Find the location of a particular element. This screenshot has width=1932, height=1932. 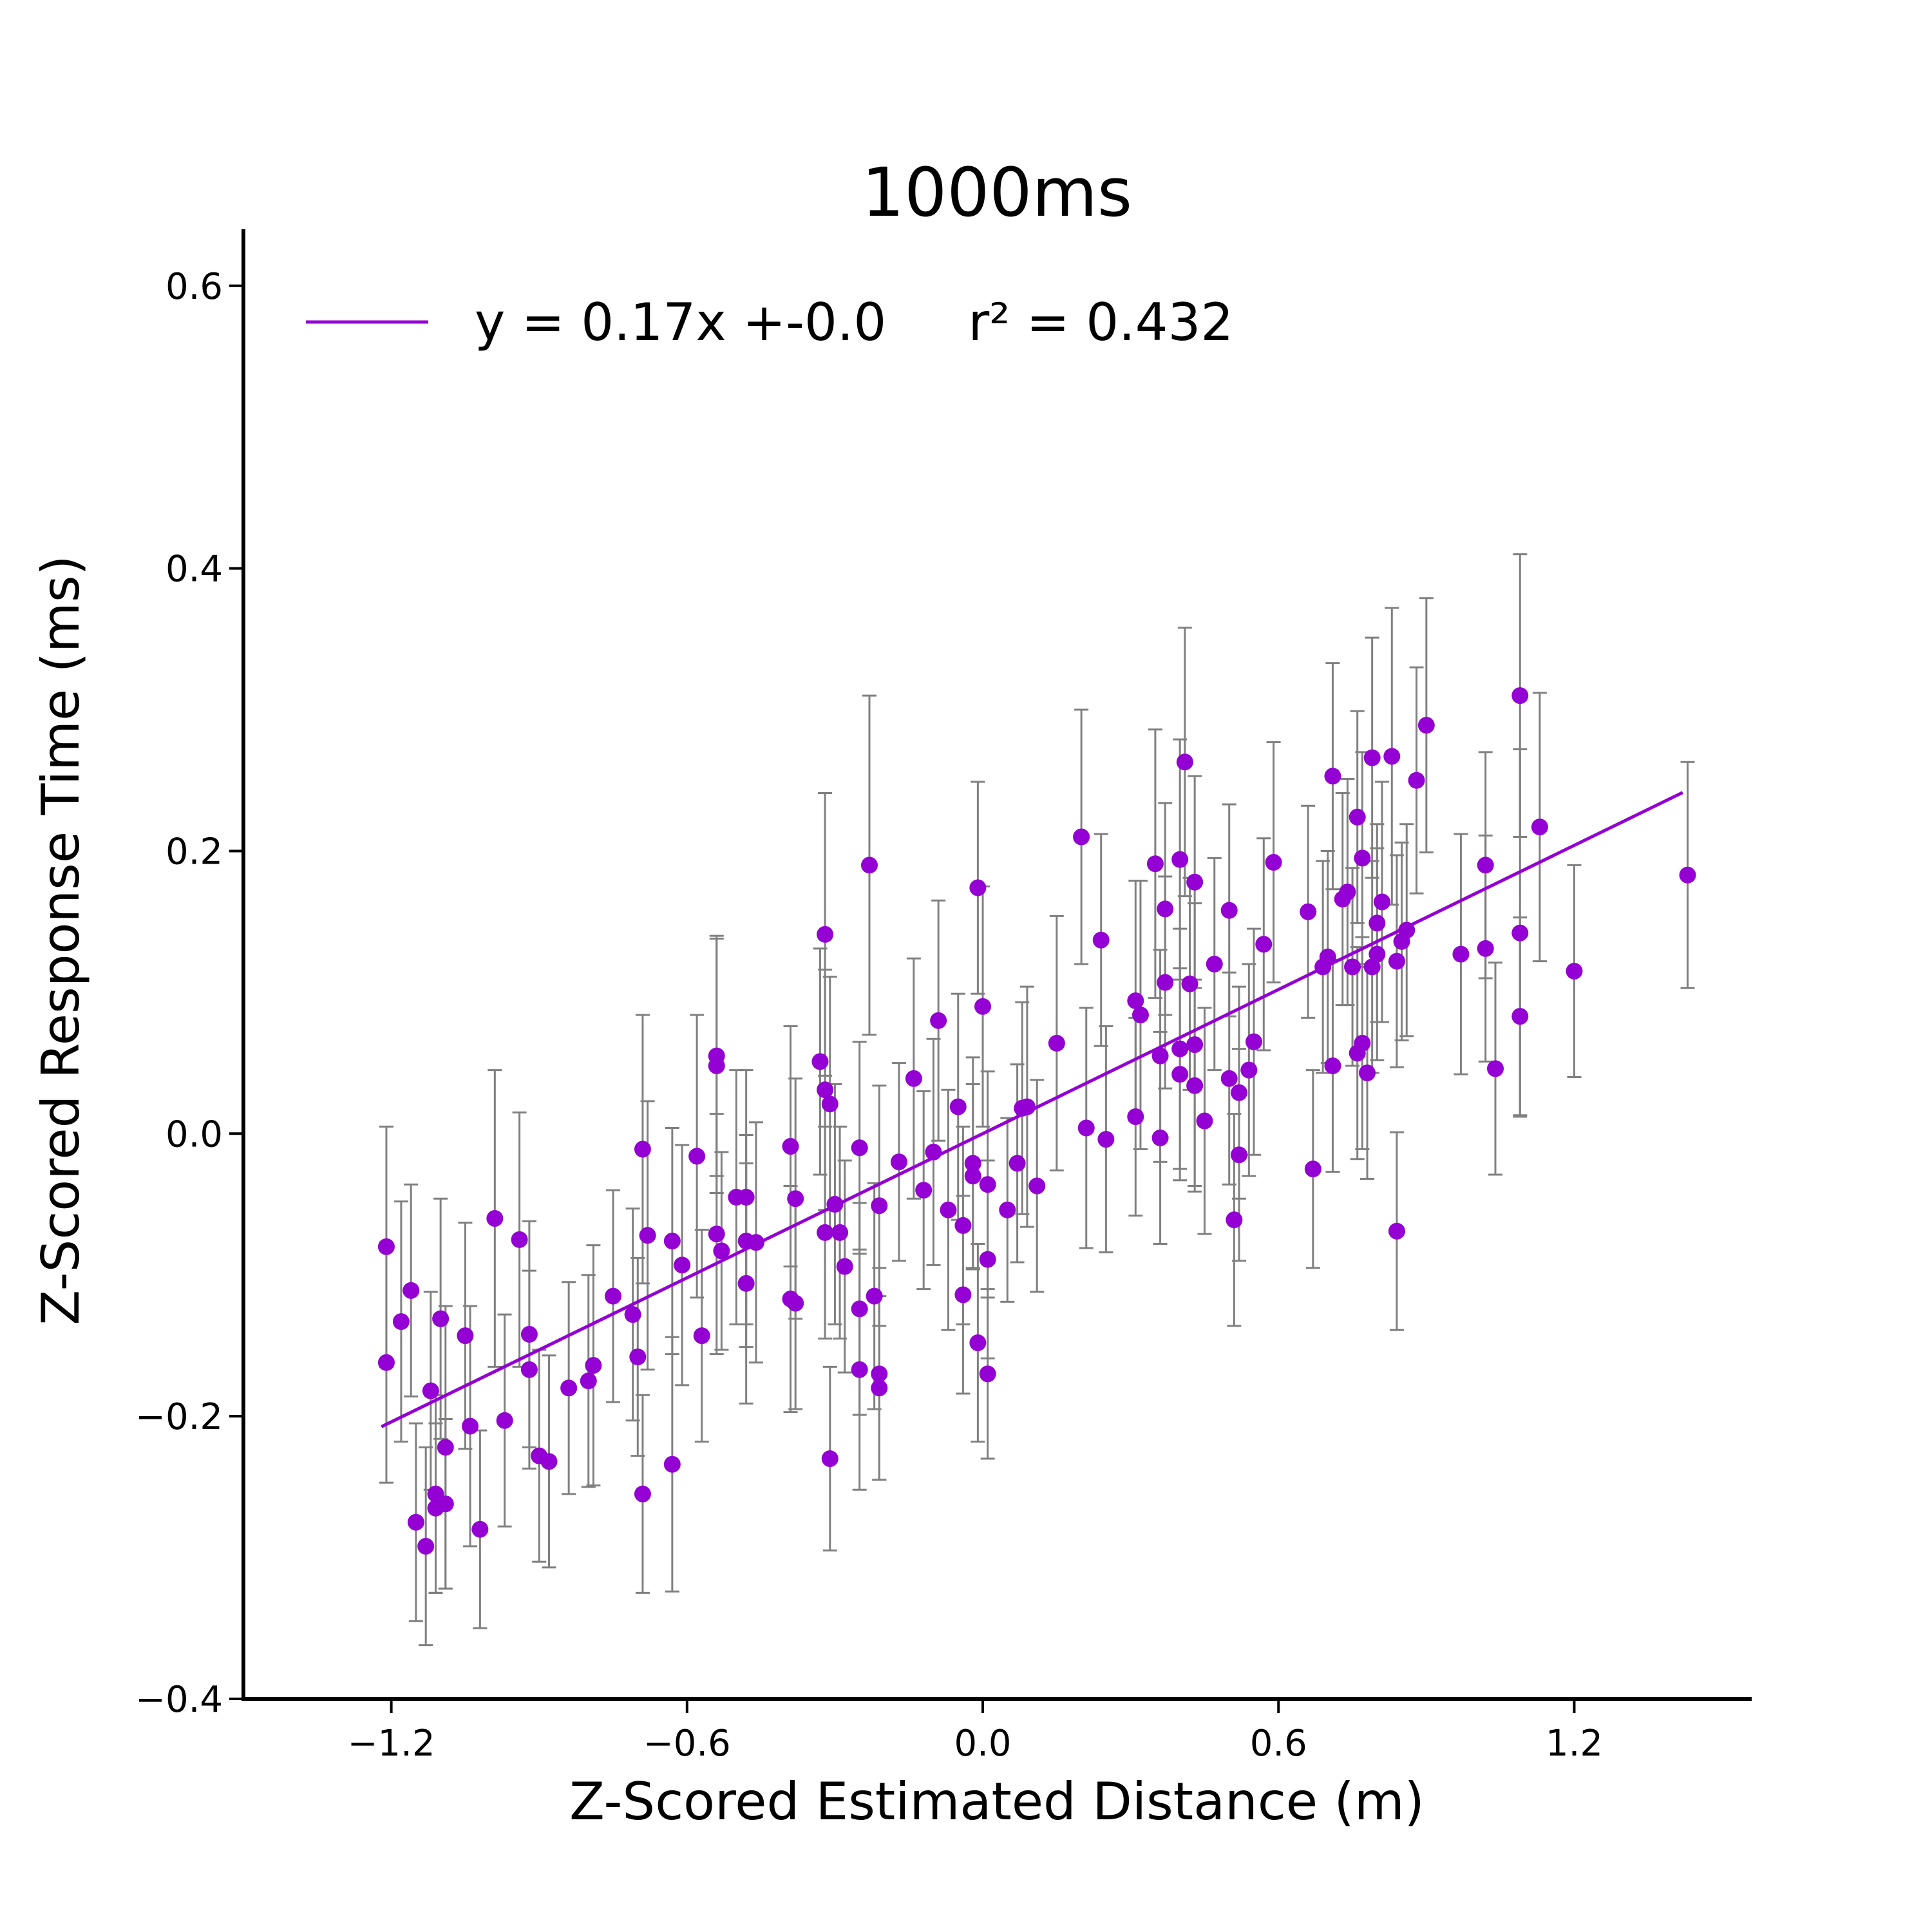

x-tick-label: 0.0 is located at coordinates (983, 1744).